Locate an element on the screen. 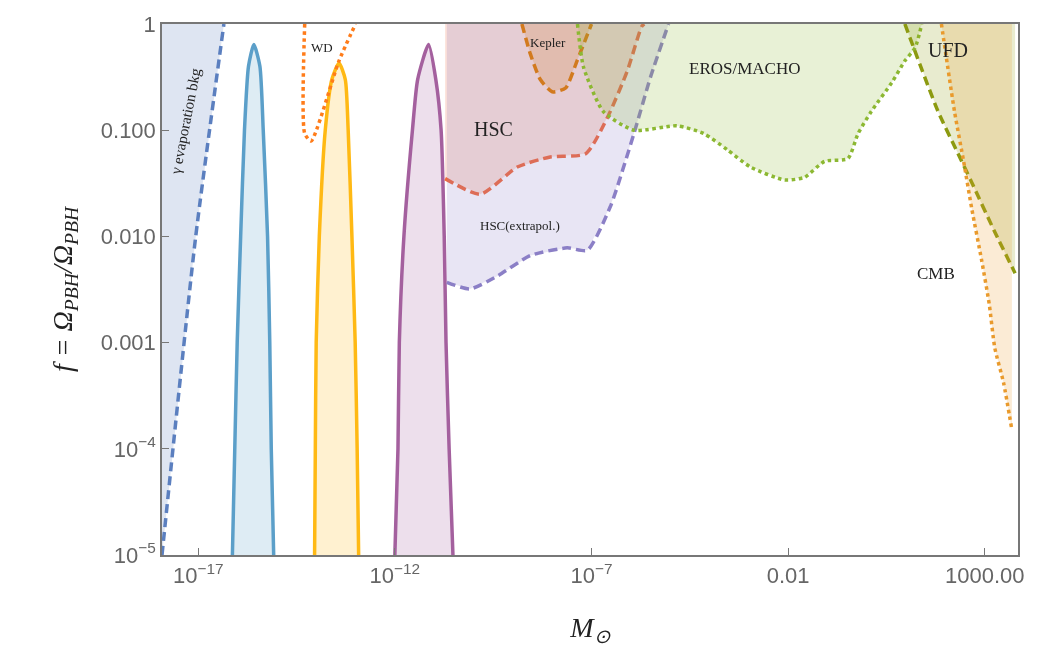  annotation: HSC(extrapol.) is located at coordinates (520, 225).